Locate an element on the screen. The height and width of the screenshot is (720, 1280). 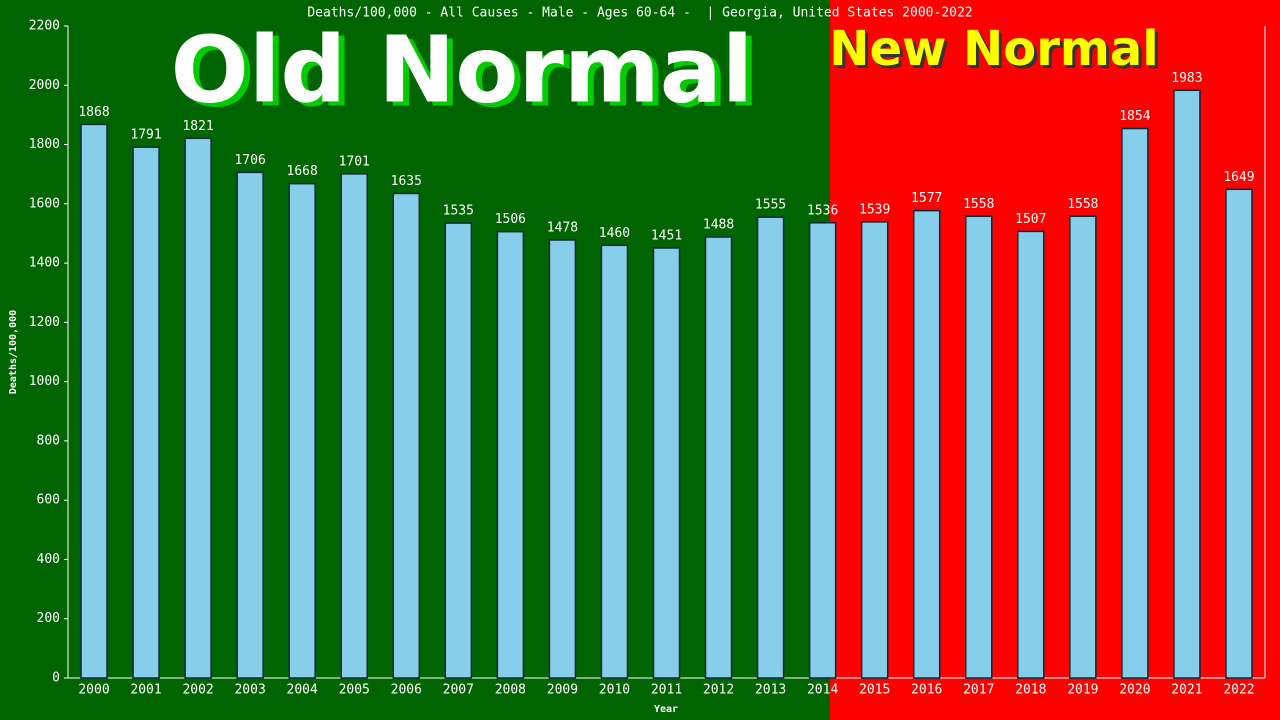
y-tick-label: 0 is located at coordinates (56, 678).